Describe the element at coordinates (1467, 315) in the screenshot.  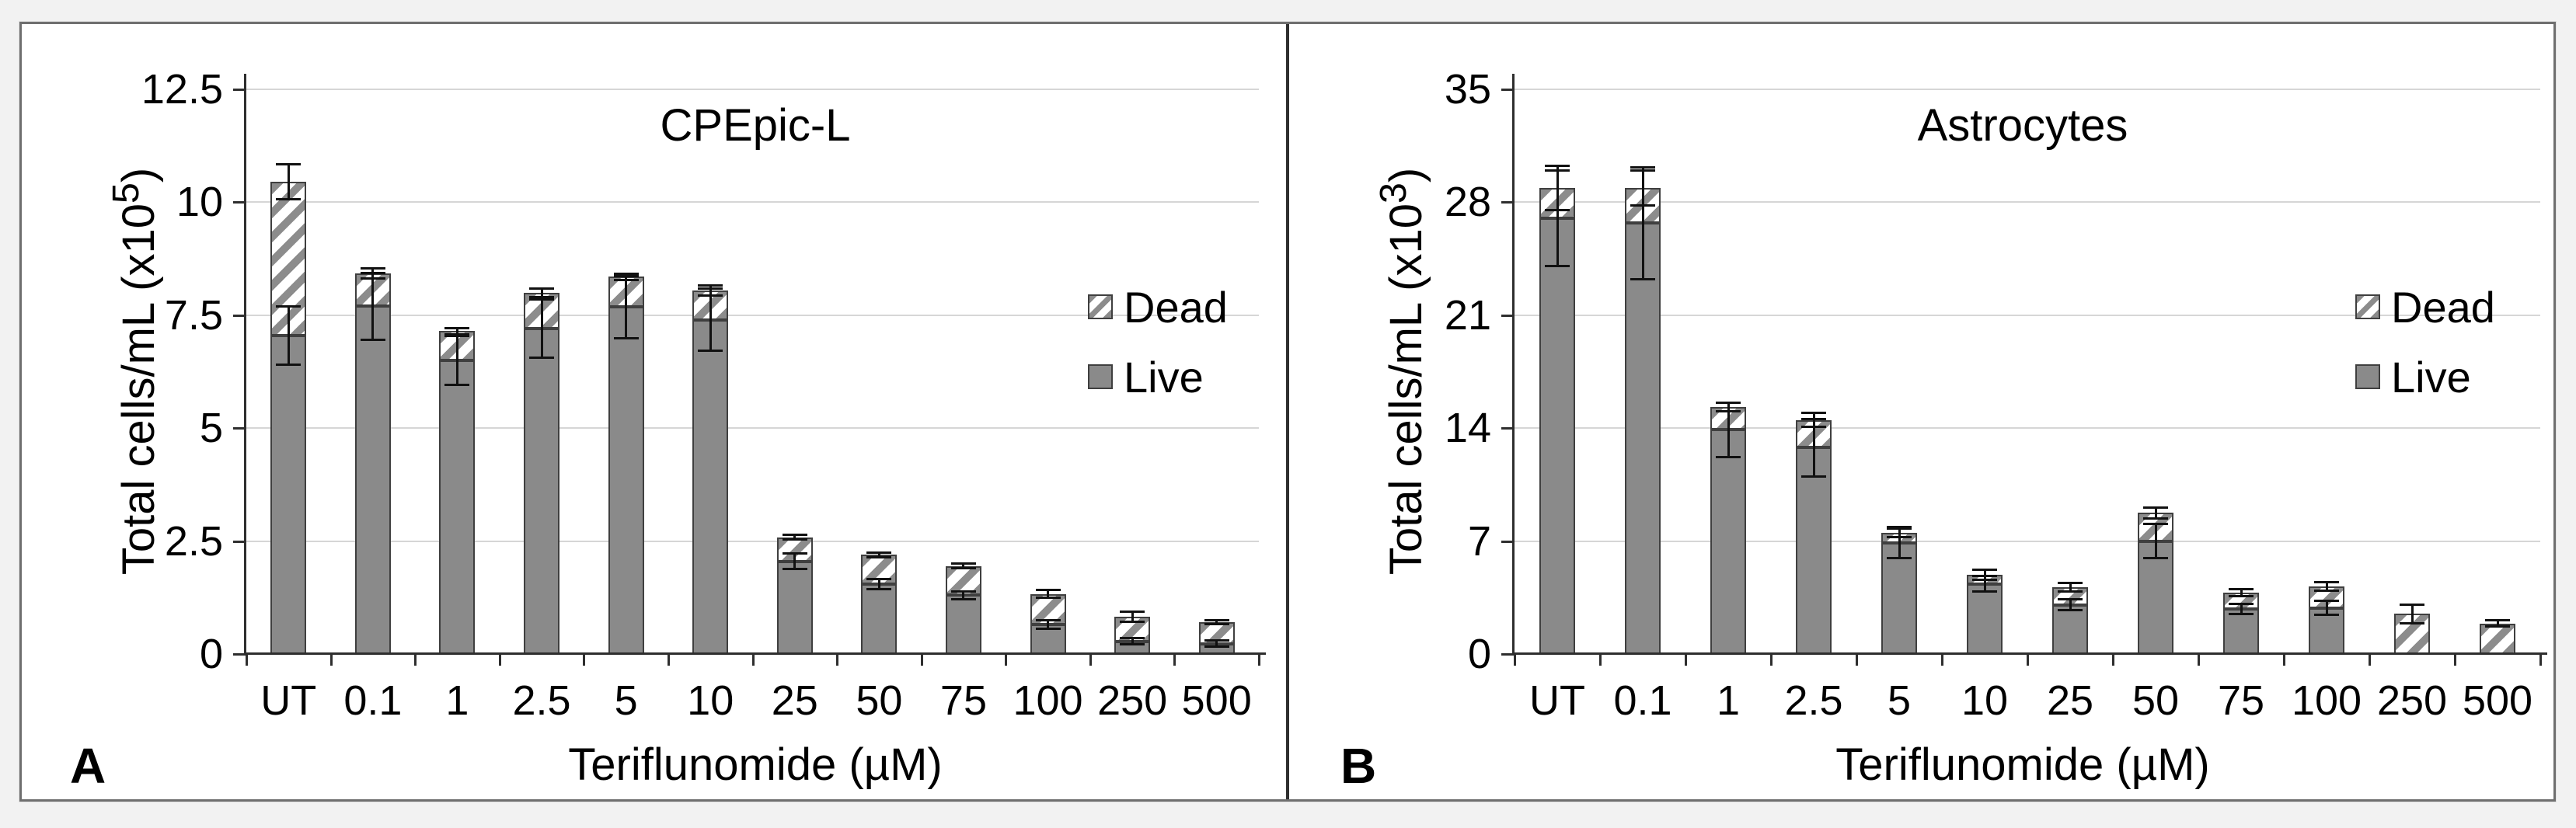
I see `y-tick-label: 21` at that location.